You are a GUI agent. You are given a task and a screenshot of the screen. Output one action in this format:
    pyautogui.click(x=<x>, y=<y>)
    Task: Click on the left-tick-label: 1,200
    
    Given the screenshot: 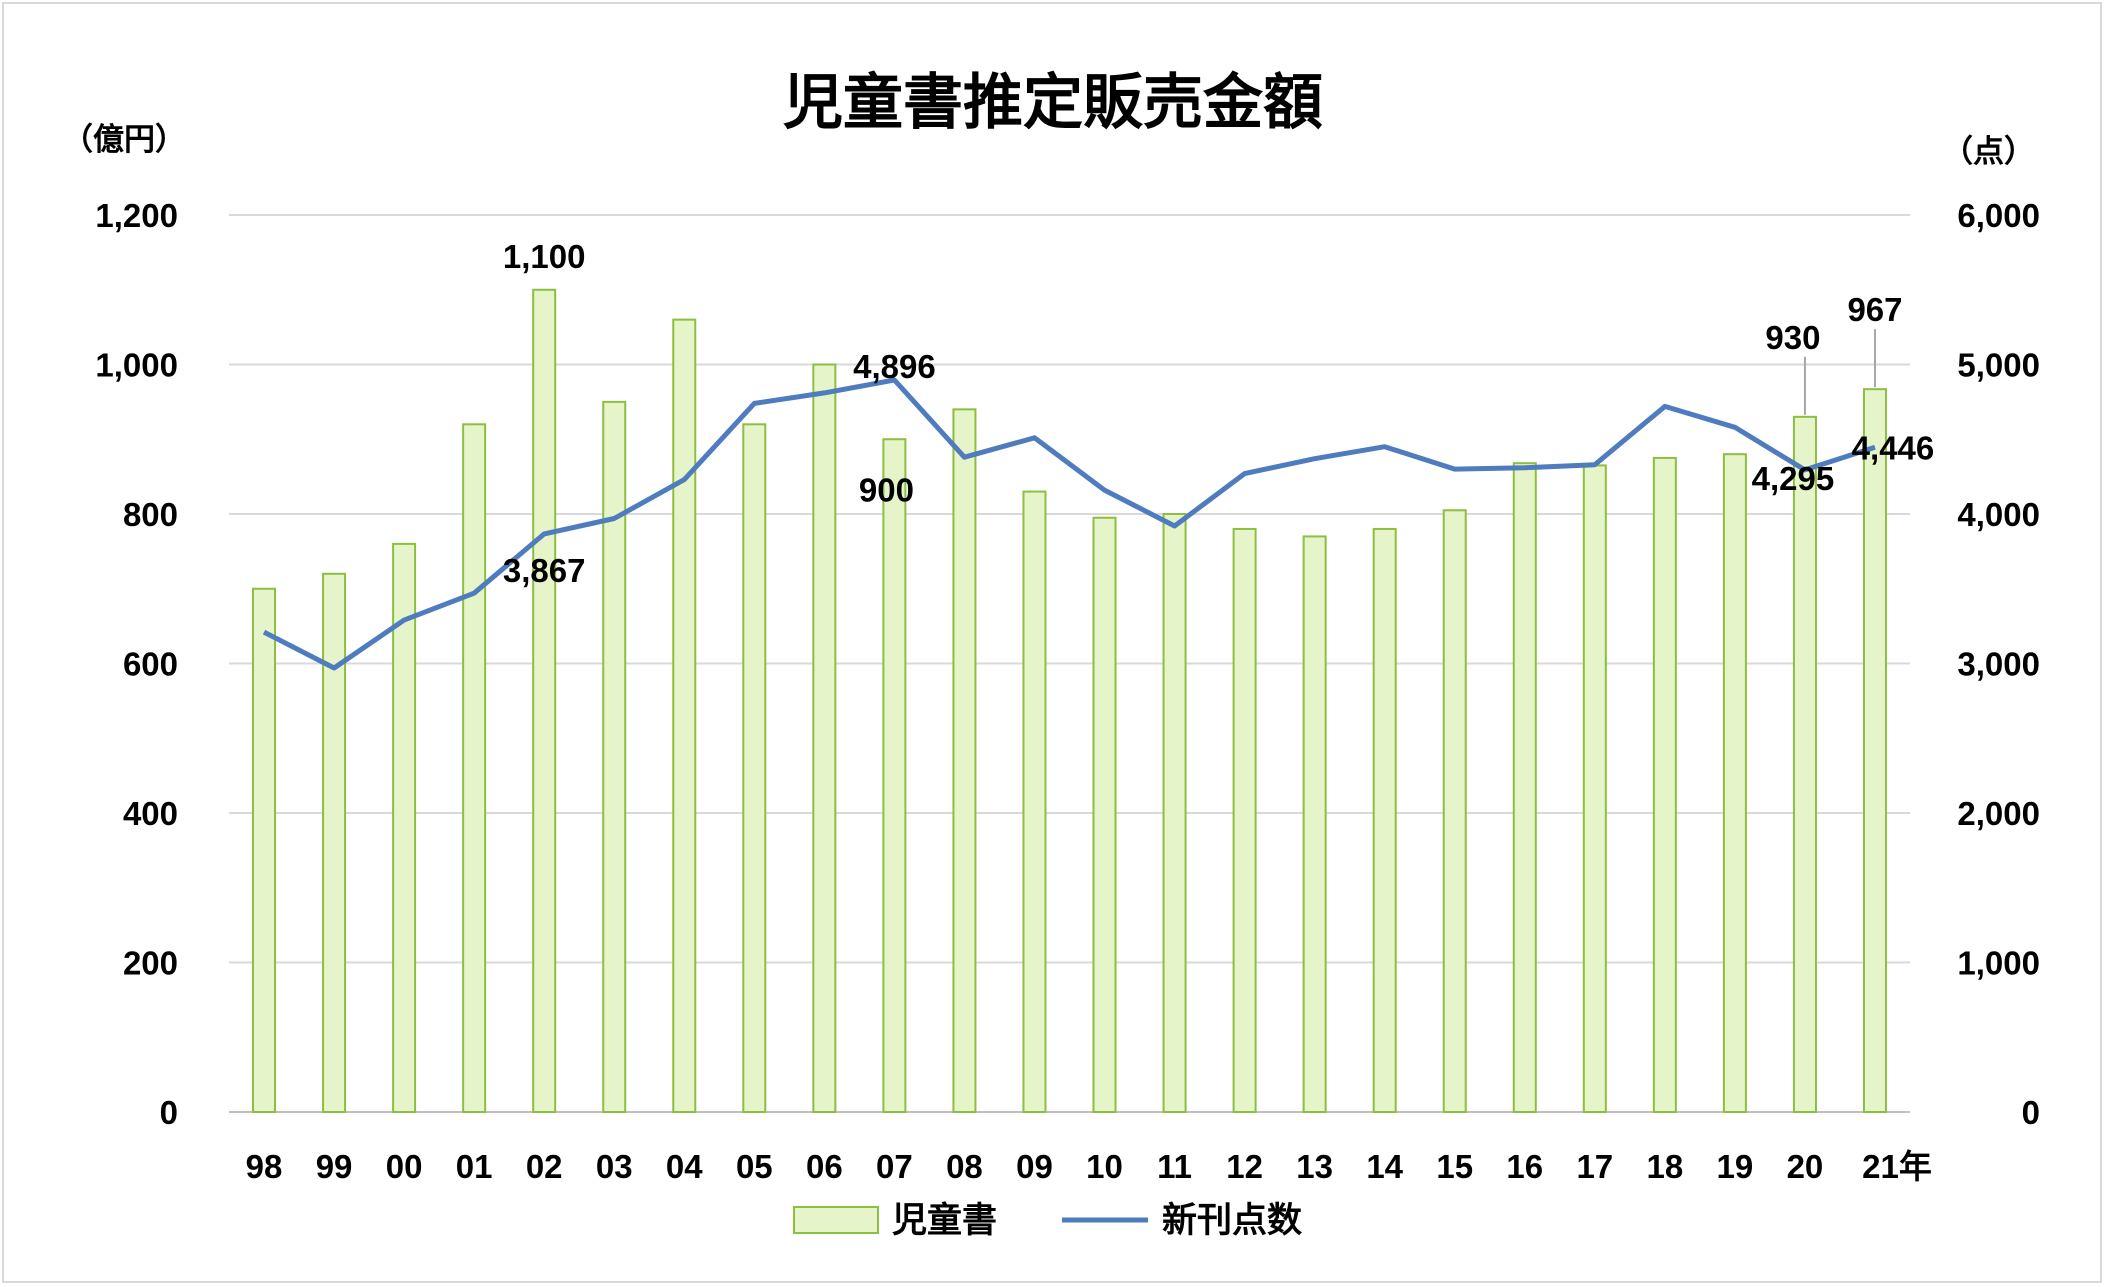 What is the action you would take?
    pyautogui.click(x=136, y=215)
    